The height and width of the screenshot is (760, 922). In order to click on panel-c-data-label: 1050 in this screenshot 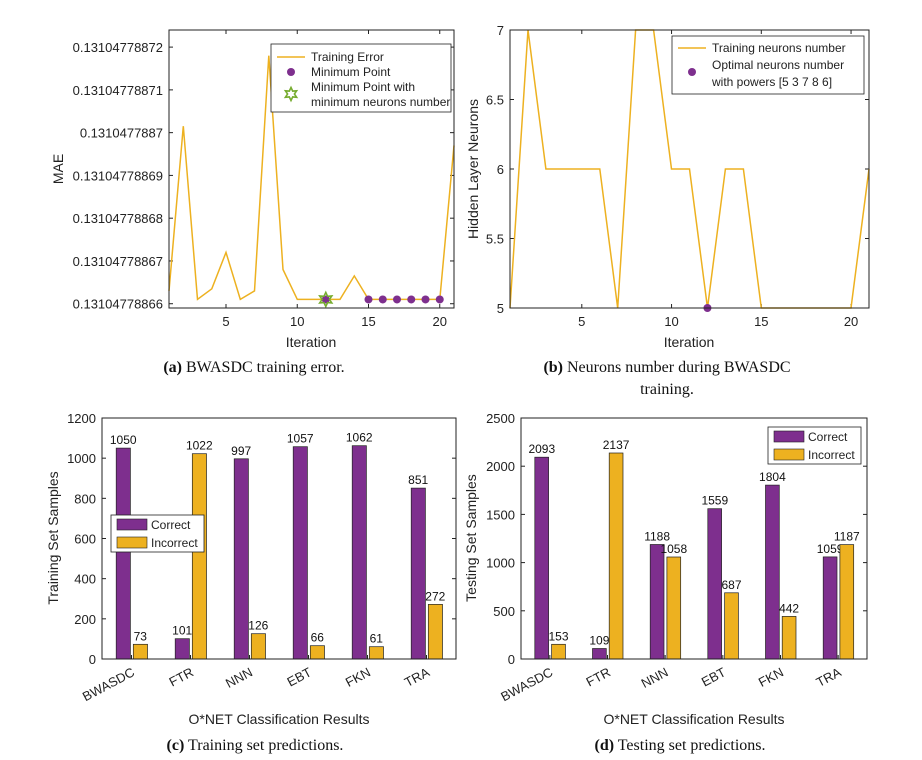, I will do `click(123, 440)`.